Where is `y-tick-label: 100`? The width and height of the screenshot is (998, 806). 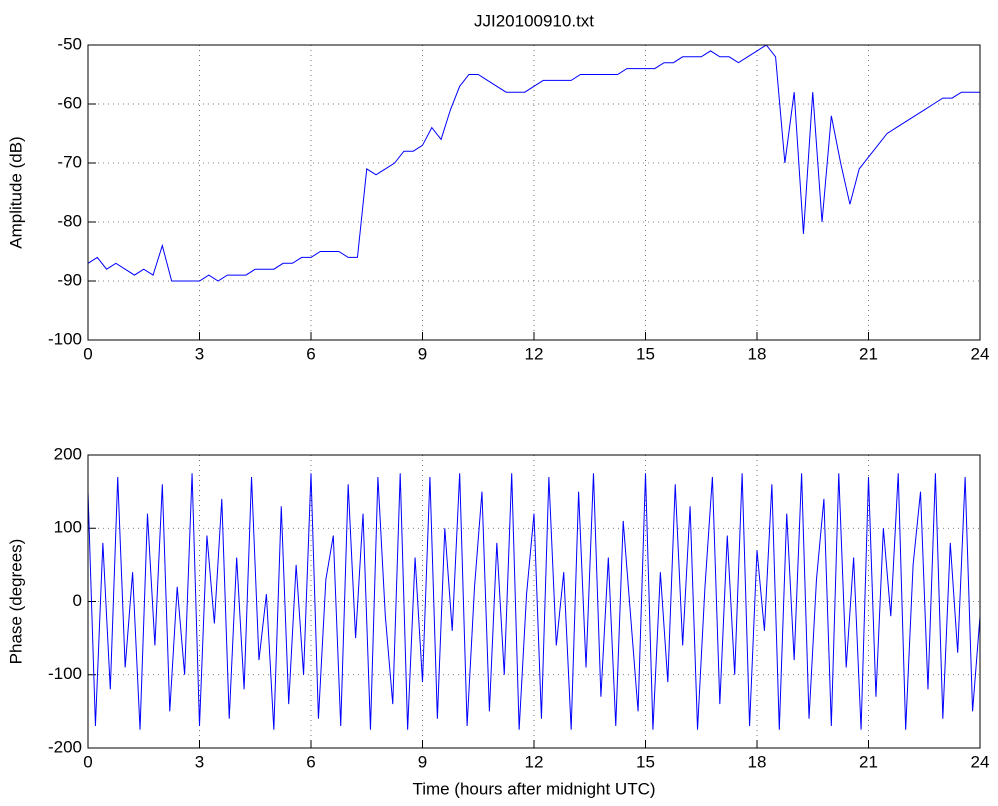 y-tick-label: 100 is located at coordinates (68, 527).